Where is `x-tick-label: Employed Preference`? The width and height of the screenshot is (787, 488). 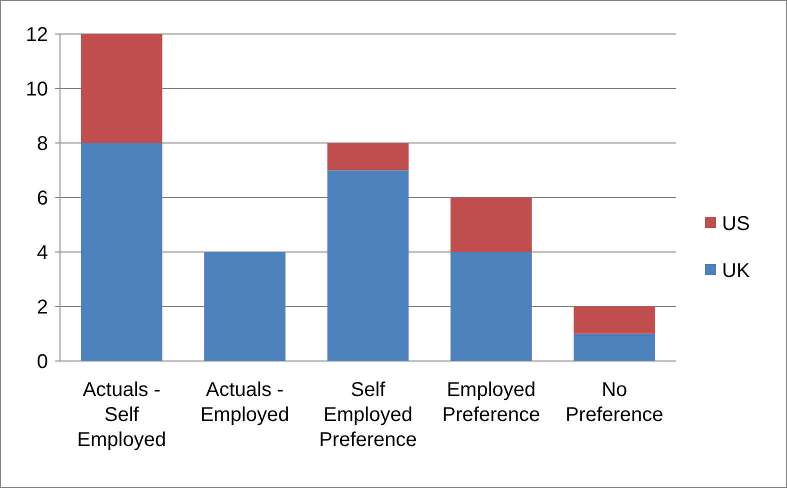
x-tick-label: Employed Preference is located at coordinates (491, 402).